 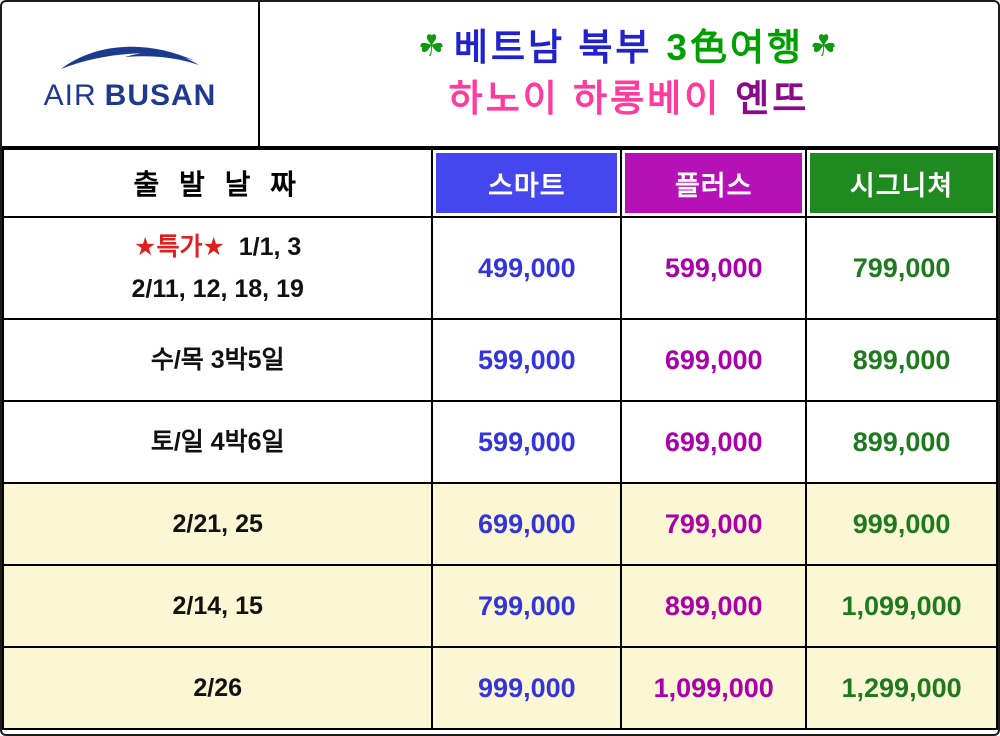 I want to click on smart-price-cell: 699,000, so click(x=527, y=524).